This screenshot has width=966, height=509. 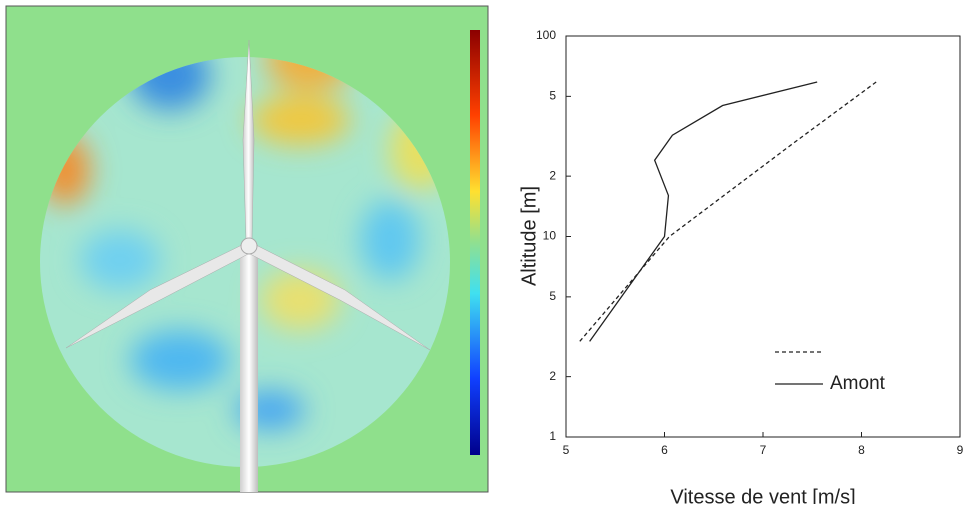 I want to click on y-tick-label: 100, so click(x=546, y=35).